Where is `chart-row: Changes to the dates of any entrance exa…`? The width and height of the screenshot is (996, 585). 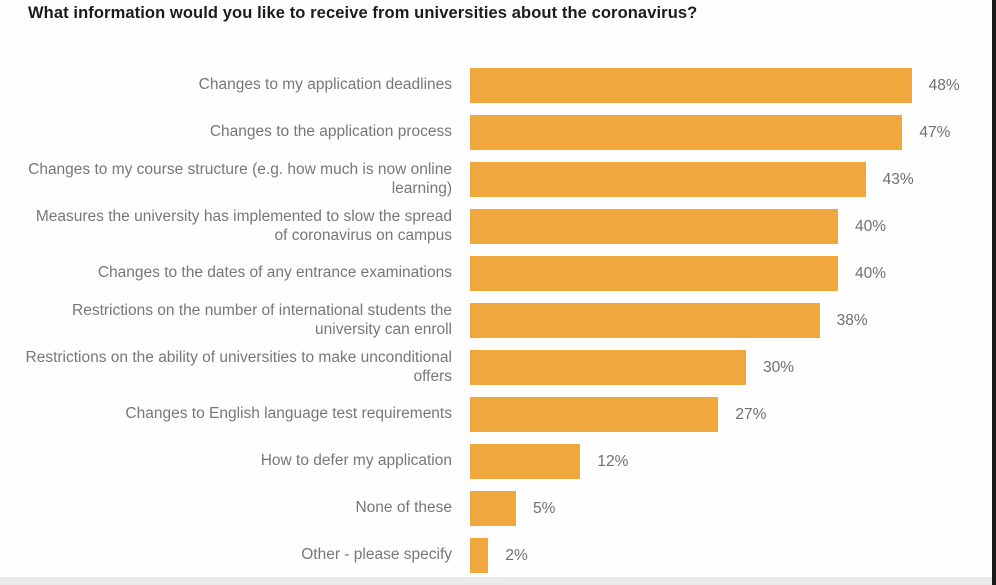
chart-row: Changes to the dates of any entrance exa… is located at coordinates (498, 273).